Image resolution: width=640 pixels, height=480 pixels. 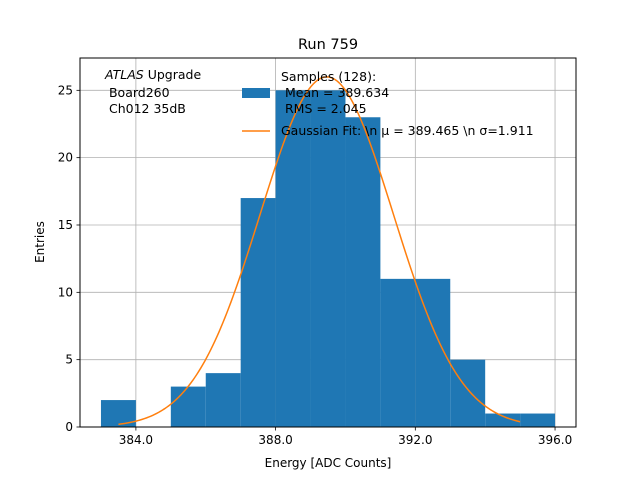 What do you see at coordinates (328, 45) in the screenshot?
I see `chart-title: Run 759` at bounding box center [328, 45].